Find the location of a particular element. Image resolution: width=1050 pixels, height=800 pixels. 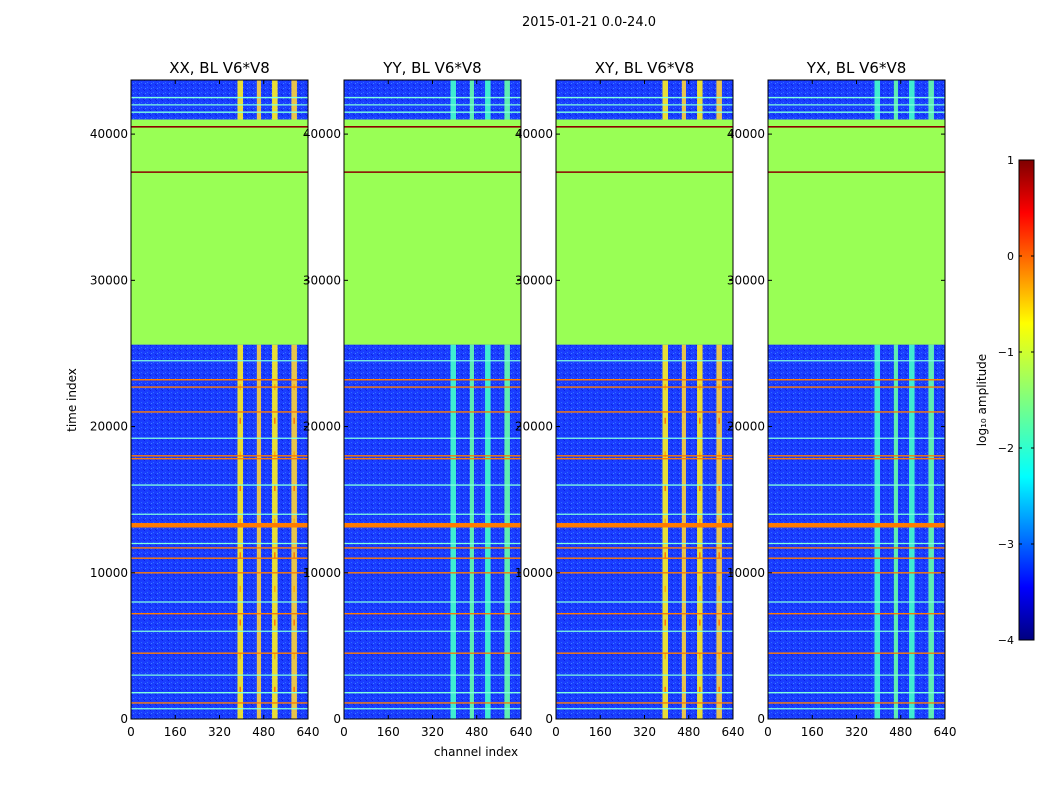

colorbar-tick-label: −1 is located at coordinates (1006, 352).